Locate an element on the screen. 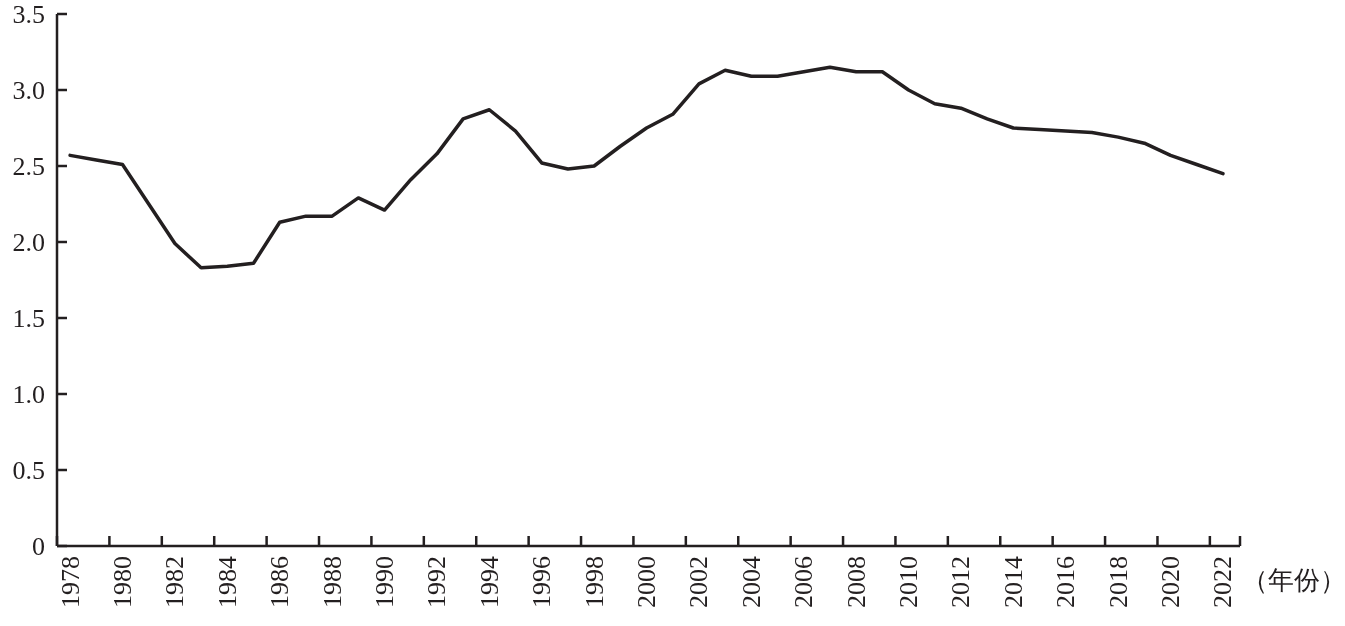  x-tick-label: 1996 is located at coordinates (542, 582).